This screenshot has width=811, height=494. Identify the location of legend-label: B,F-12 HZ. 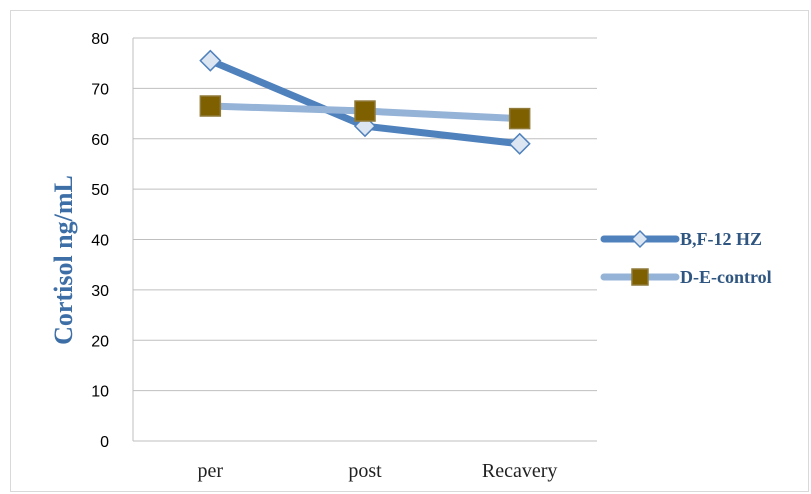
(721, 239).